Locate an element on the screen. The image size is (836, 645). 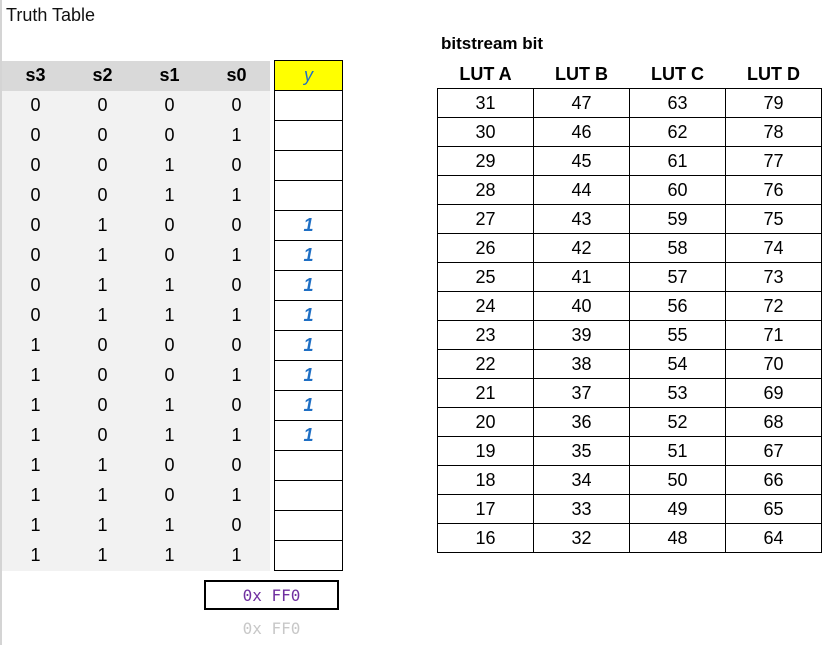
lut-cell: 70 is located at coordinates (773, 364).